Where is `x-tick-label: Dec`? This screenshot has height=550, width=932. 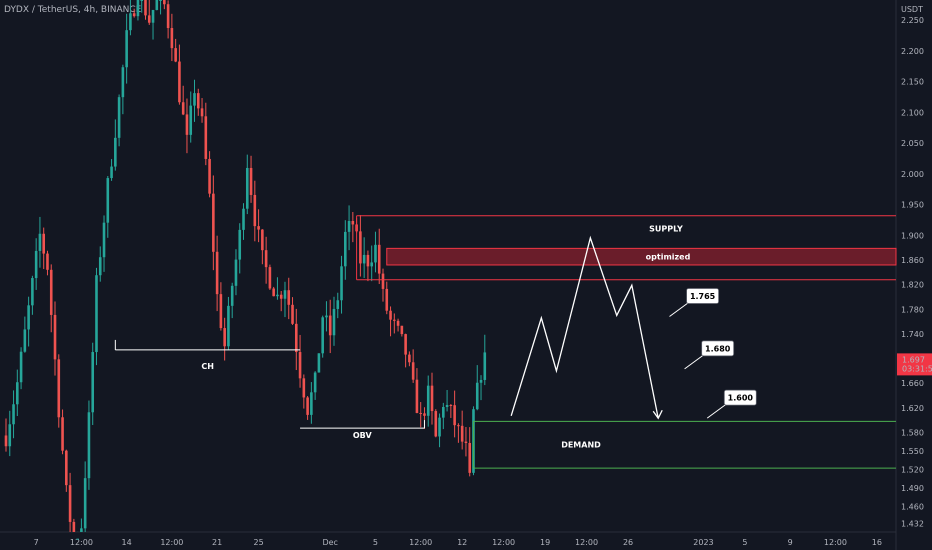 x-tick-label: Dec is located at coordinates (329, 542).